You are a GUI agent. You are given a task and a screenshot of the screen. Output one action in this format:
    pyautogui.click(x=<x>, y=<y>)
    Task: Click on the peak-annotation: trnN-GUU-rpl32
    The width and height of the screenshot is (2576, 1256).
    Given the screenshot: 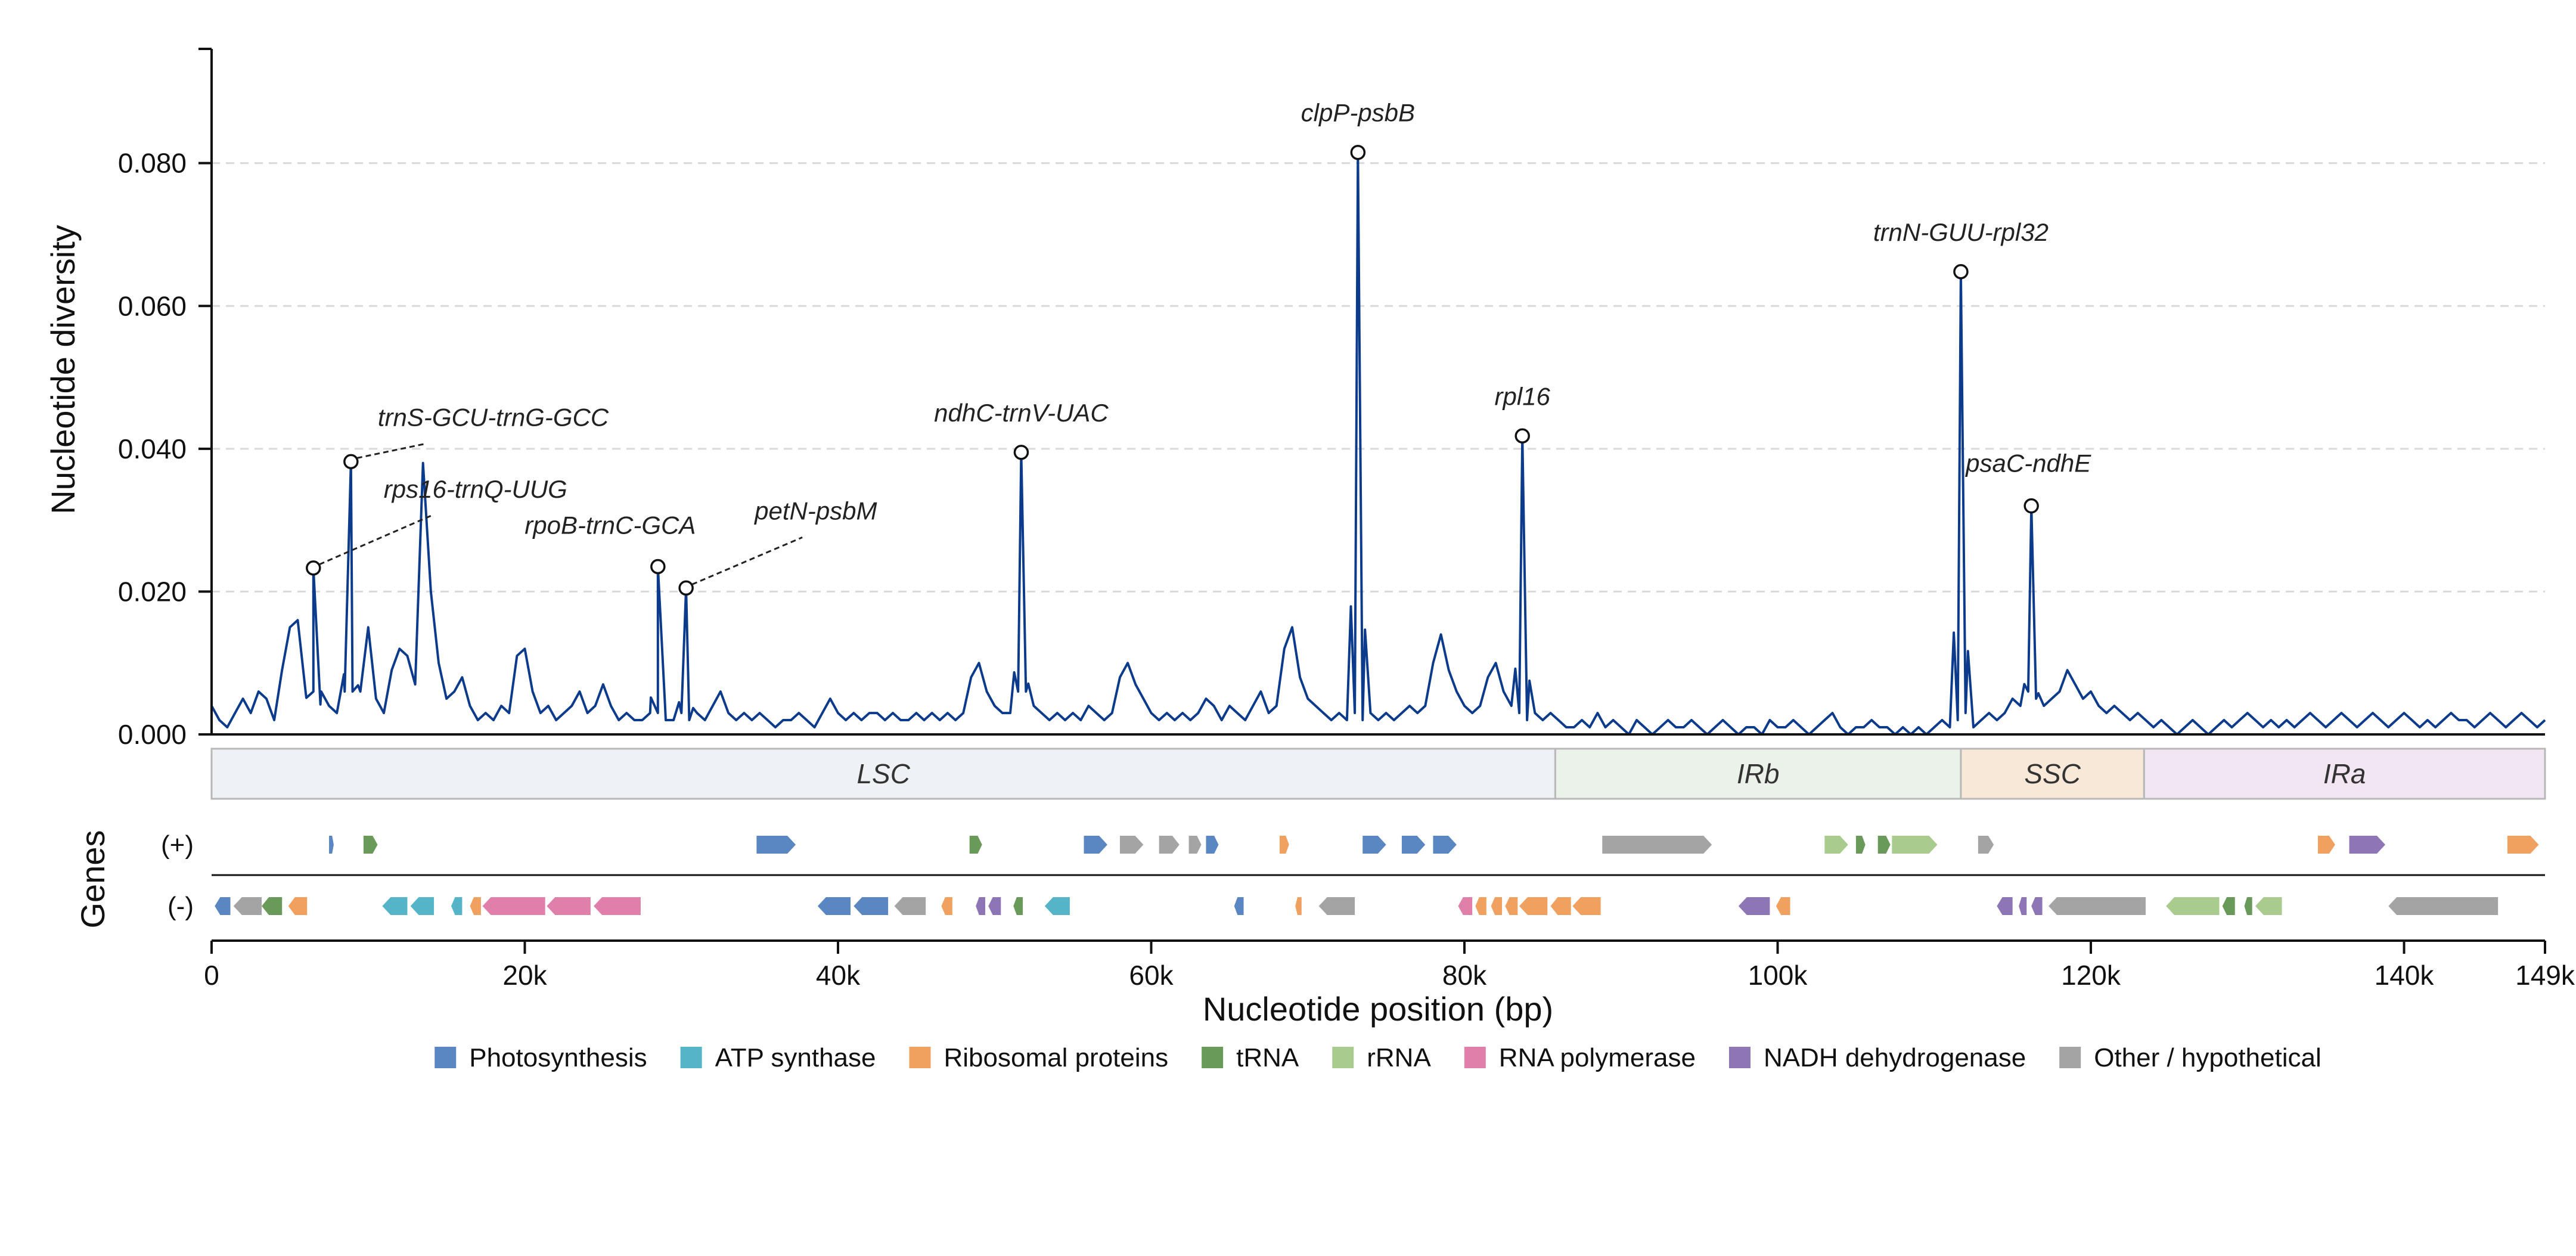 What is the action you would take?
    pyautogui.click(x=1961, y=249)
    